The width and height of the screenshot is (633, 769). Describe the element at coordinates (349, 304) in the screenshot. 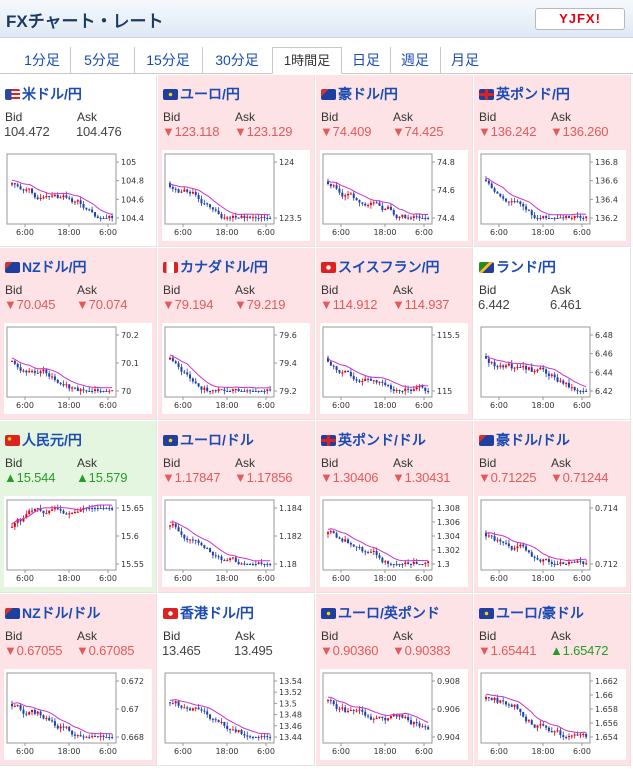

I see `bid-value: ▼114.912` at that location.